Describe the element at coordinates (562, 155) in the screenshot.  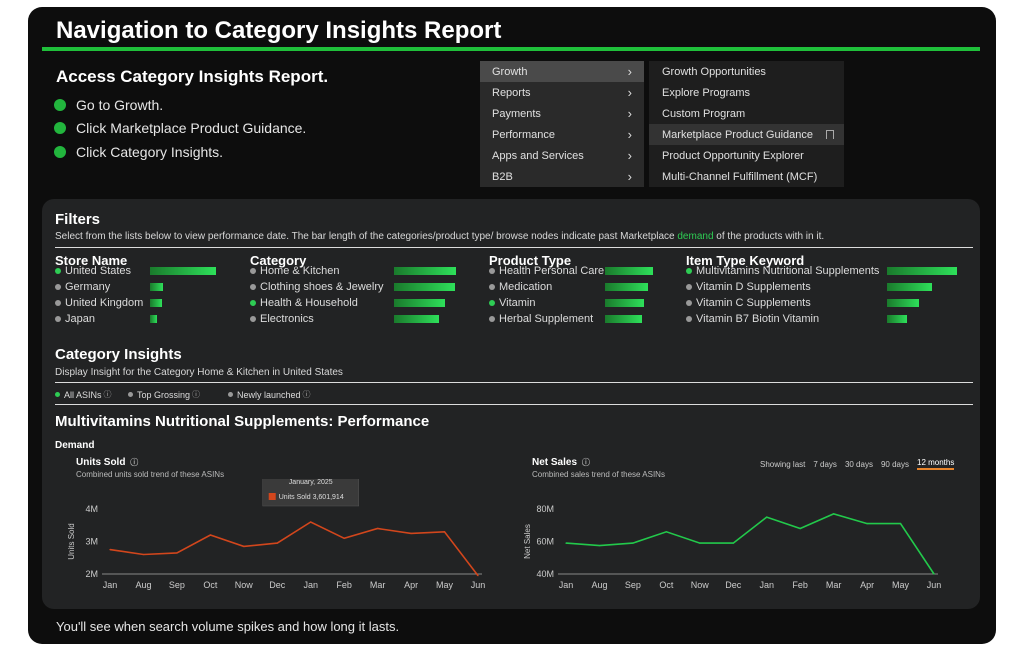
I see `menu-item-apps-and-services: Apps and Services ›` at that location.